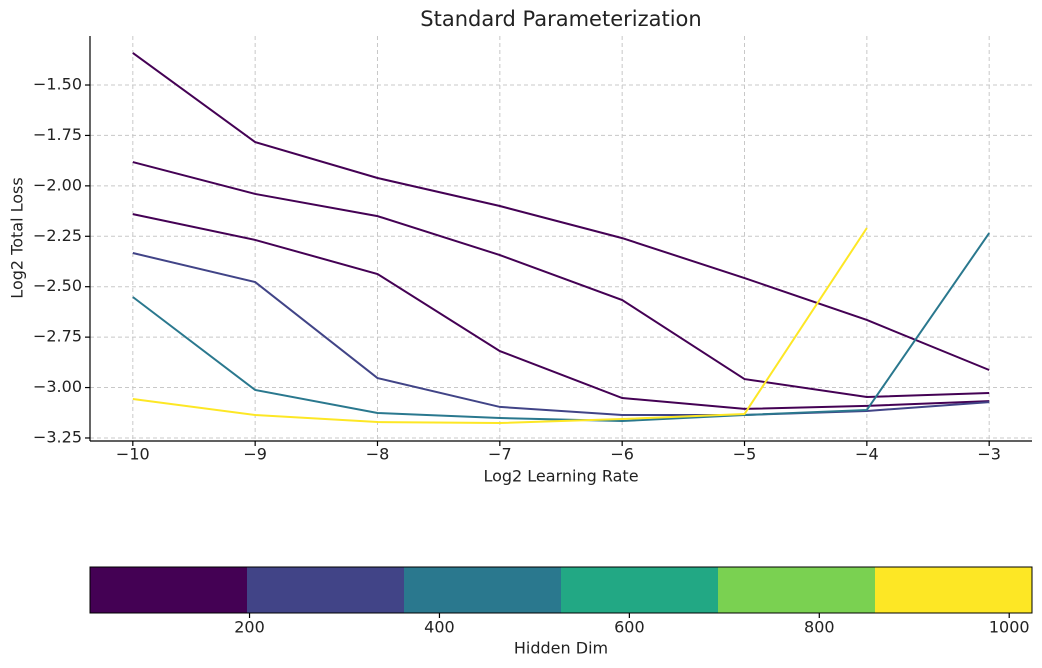  Describe the element at coordinates (439, 627) in the screenshot. I see `colorbar-tick-label: 400` at that location.